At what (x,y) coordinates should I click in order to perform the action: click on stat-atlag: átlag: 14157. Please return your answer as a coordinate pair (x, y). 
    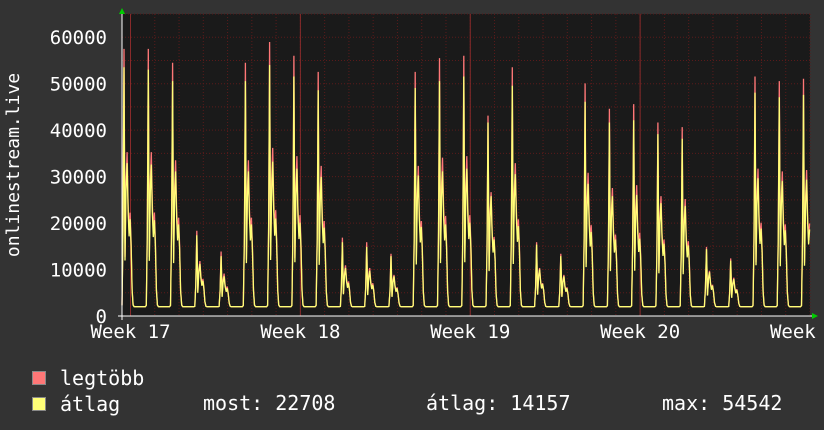
    Looking at the image, I should click on (498, 403).